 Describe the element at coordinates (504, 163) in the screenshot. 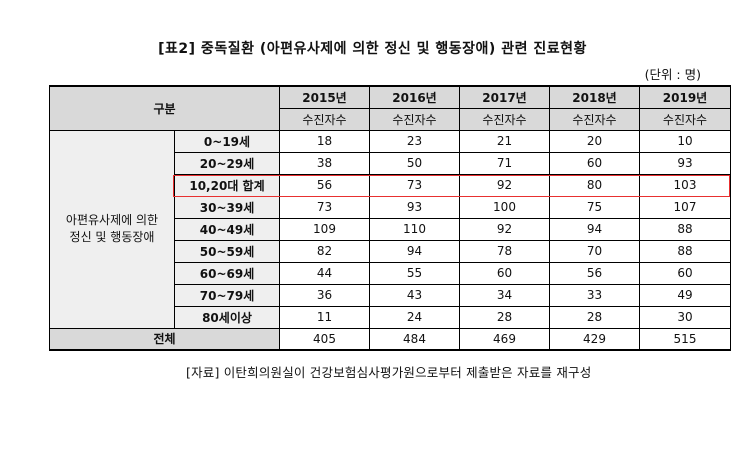

I see `table-cell: 71` at that location.